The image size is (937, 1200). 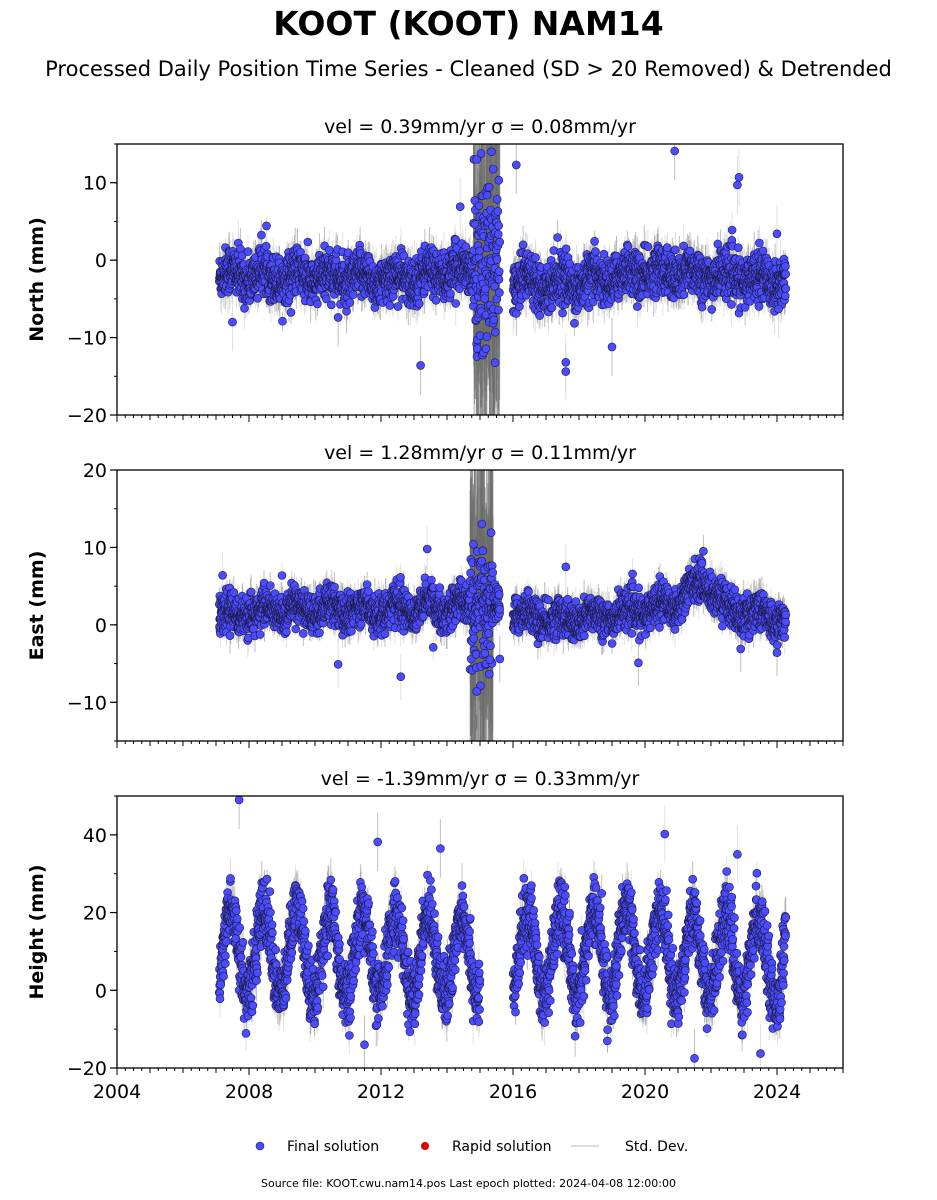 I want to click on data-points-north, so click(x=503, y=261).